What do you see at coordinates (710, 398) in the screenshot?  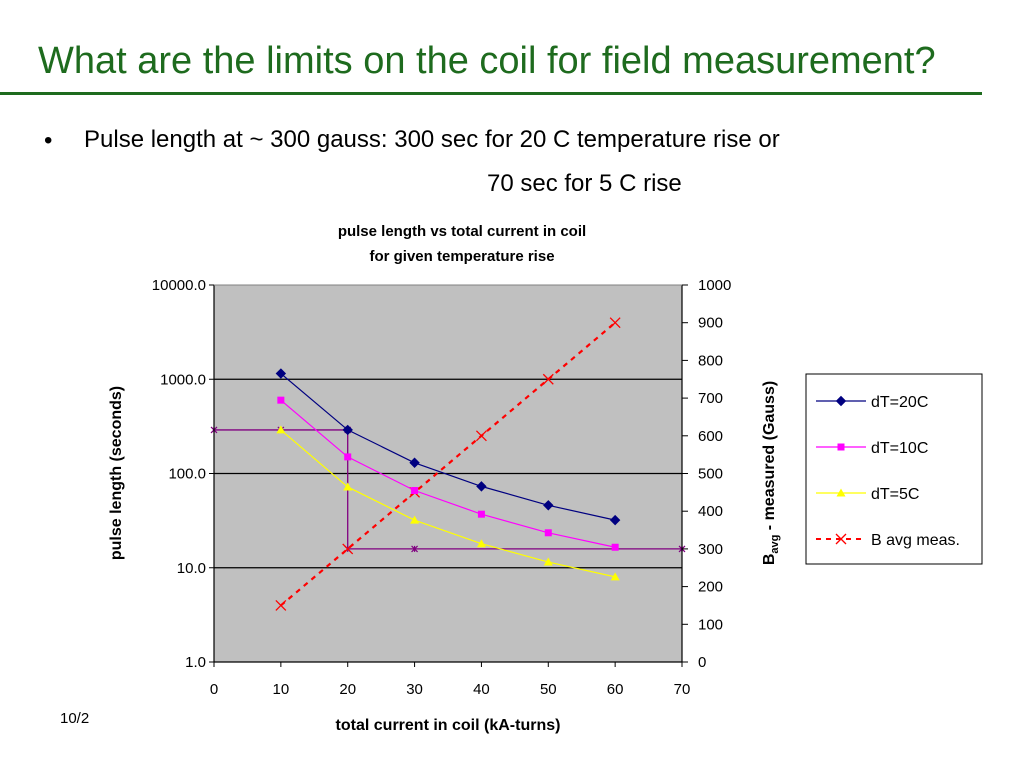 I see `y-right-tick-label: 700` at bounding box center [710, 398].